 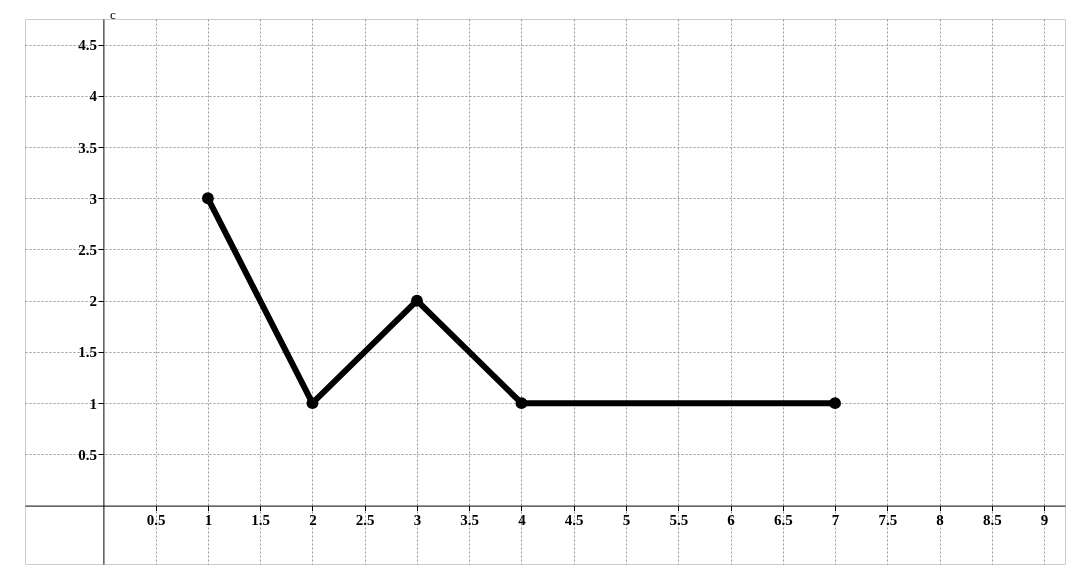 I want to click on x-tick-label: 5.5, so click(x=679, y=520).